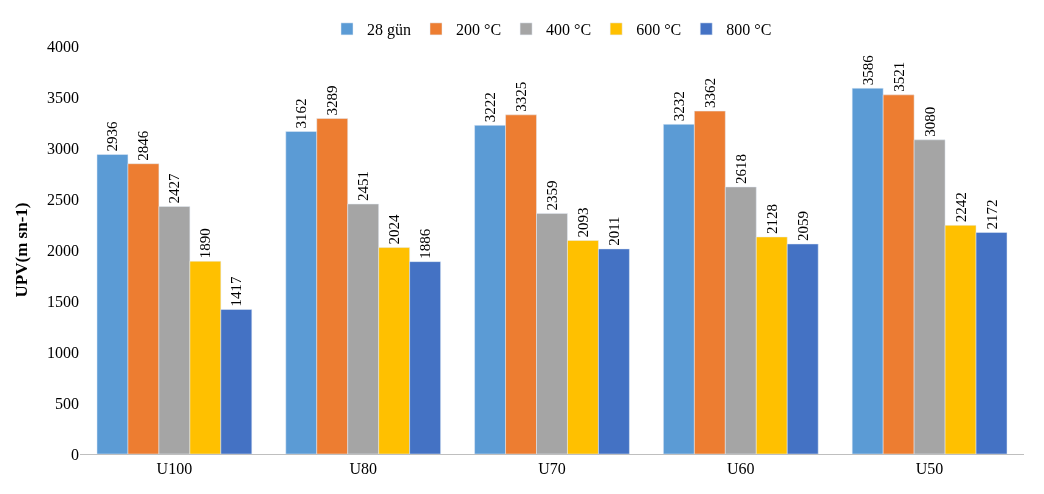 The width and height of the screenshot is (1044, 494). Describe the element at coordinates (659, 30) in the screenshot. I see `legend-label: 600 °C` at that location.